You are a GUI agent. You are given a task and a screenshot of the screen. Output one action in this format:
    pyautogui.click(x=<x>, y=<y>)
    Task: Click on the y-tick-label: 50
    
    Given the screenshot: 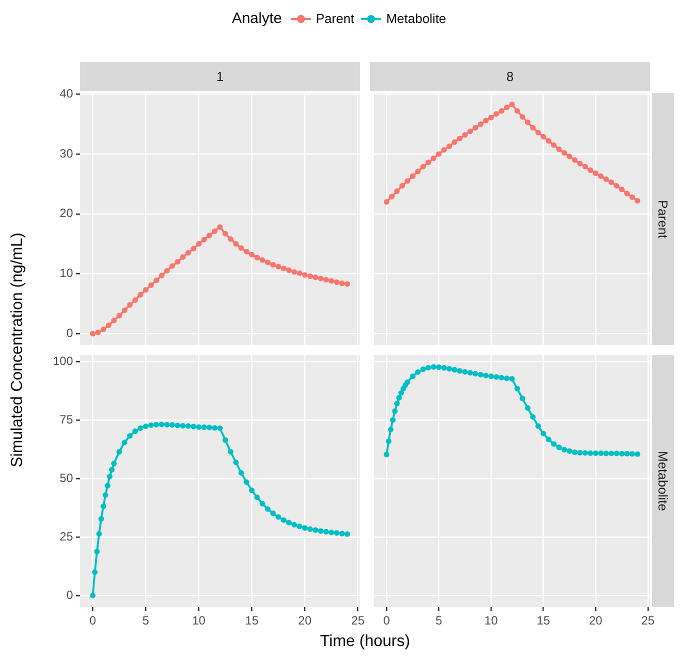 What is the action you would take?
    pyautogui.click(x=67, y=477)
    